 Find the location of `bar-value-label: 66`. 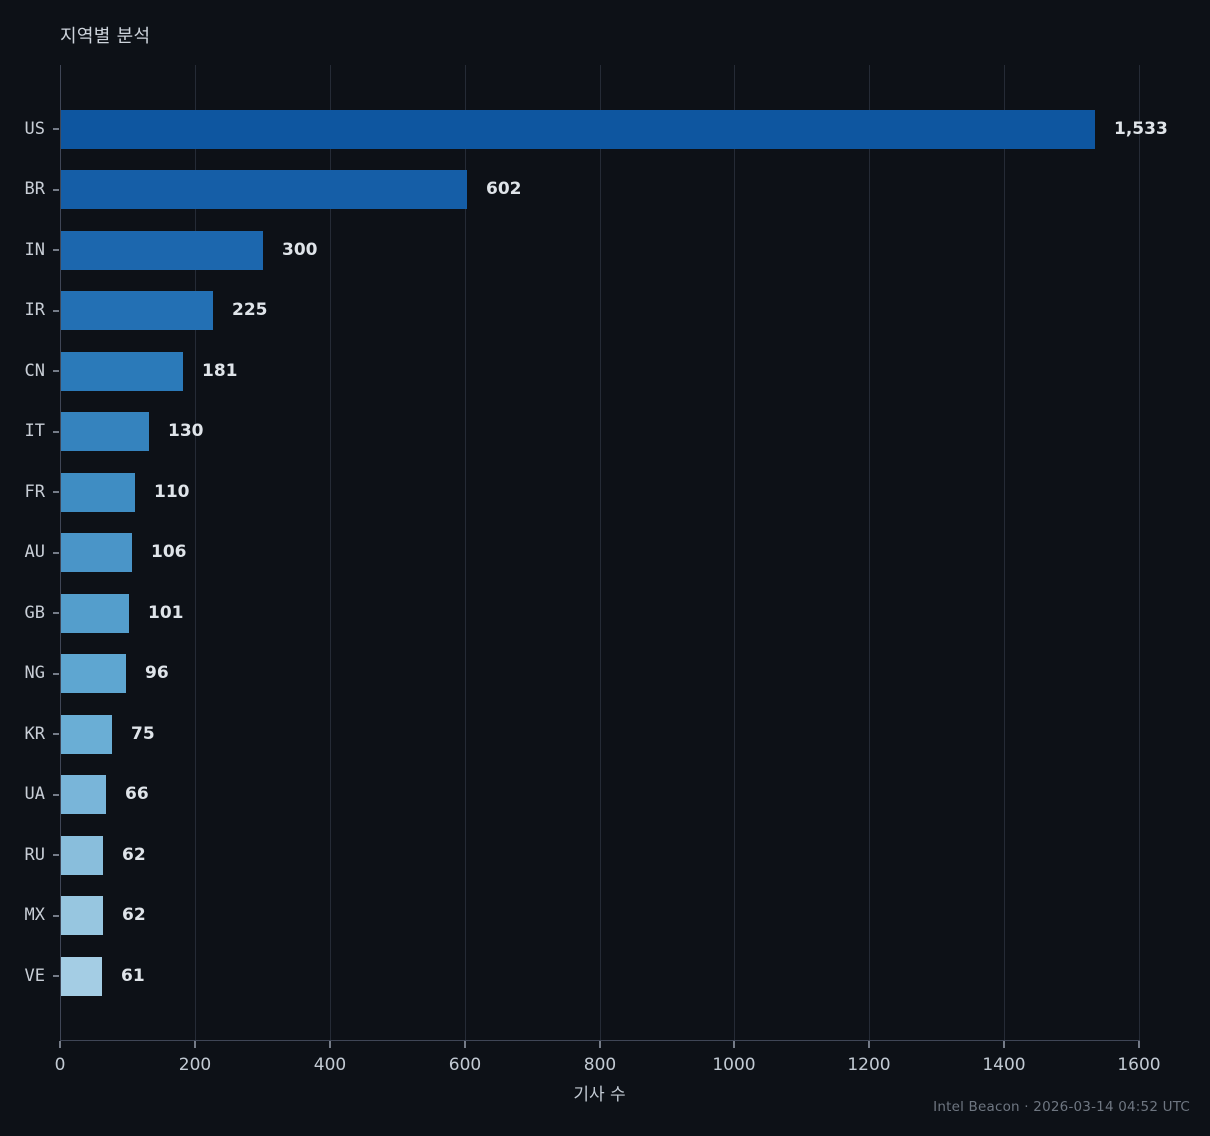

bar-value-label: 66 is located at coordinates (137, 794).